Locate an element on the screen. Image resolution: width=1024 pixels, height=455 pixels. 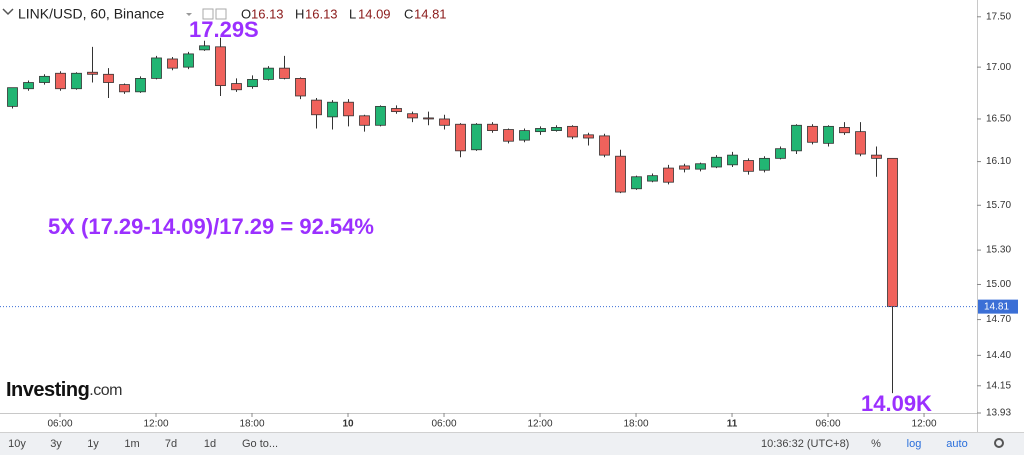
ohlc-o-letter: O is located at coordinates (246, 13).